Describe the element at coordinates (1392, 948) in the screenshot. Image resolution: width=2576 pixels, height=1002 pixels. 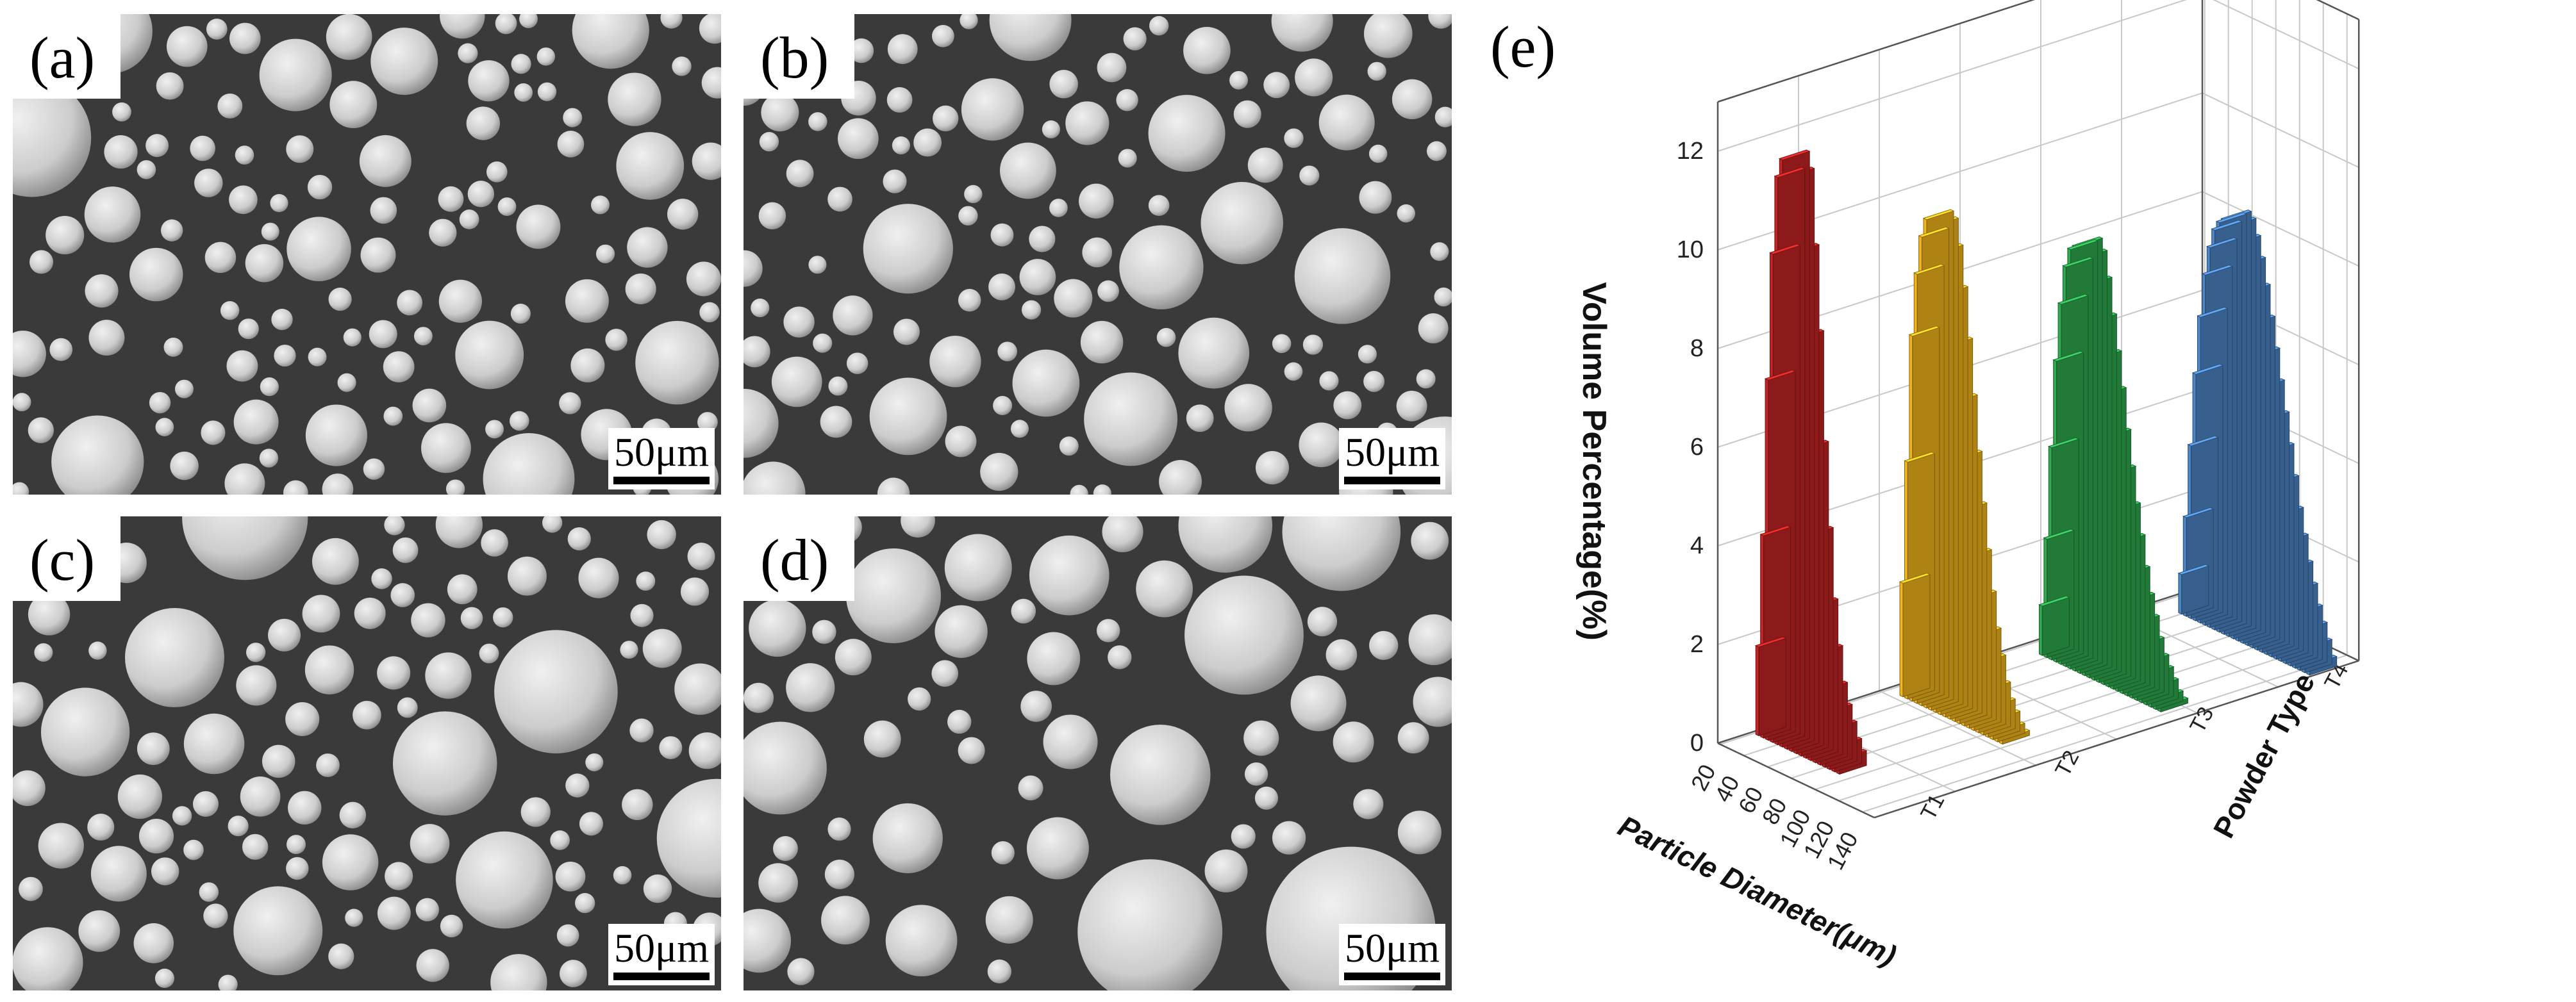
I see `scale-bar-text: 50μm` at that location.